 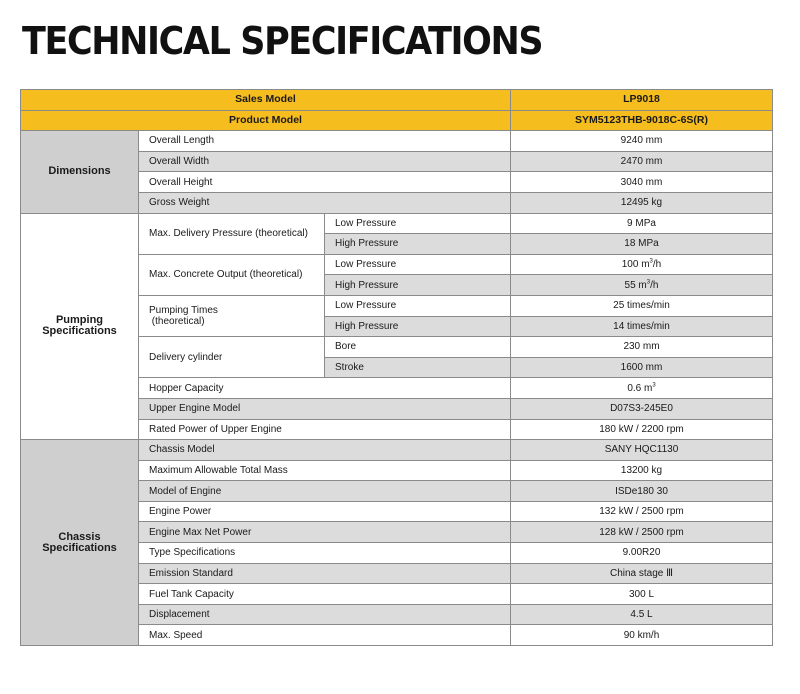 What do you see at coordinates (324, 511) in the screenshot?
I see `spec-item: Engine Power` at bounding box center [324, 511].